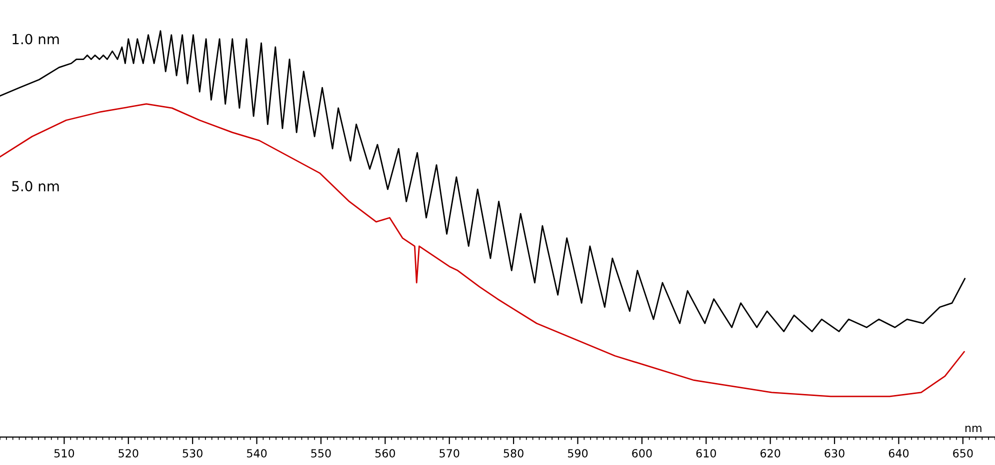 The height and width of the screenshot is (465, 995). Describe the element at coordinates (35, 39) in the screenshot. I see `series-label: 1.0 nm` at that location.